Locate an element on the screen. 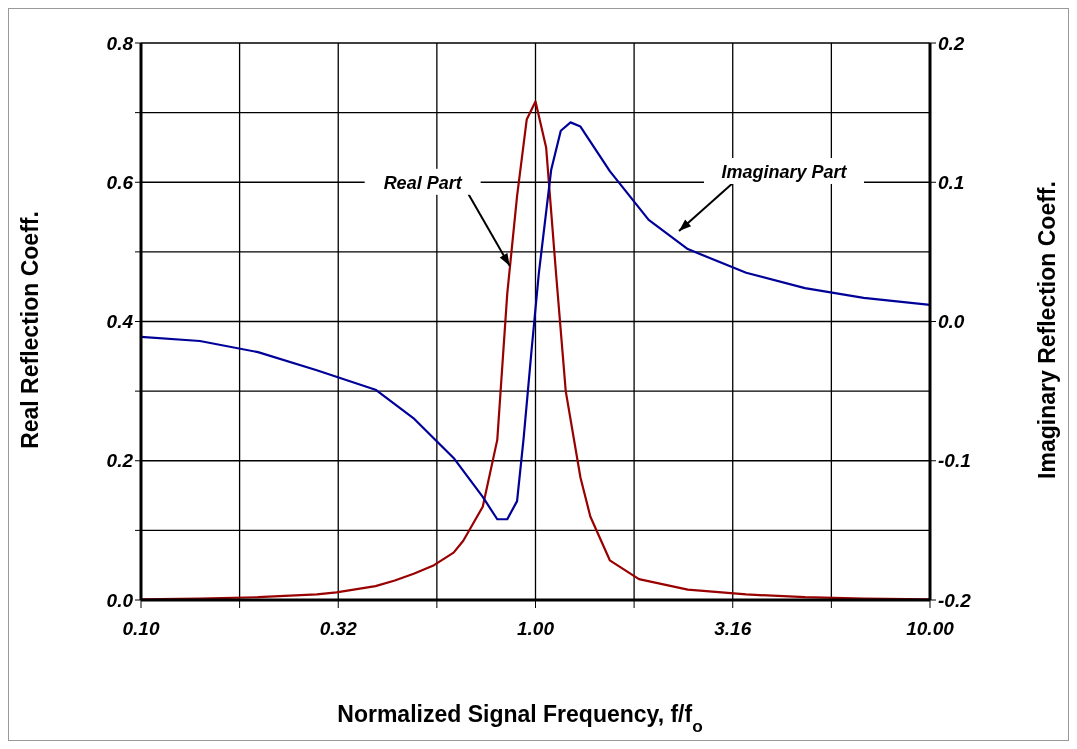  annotation: Imaginary Part is located at coordinates (784, 172).